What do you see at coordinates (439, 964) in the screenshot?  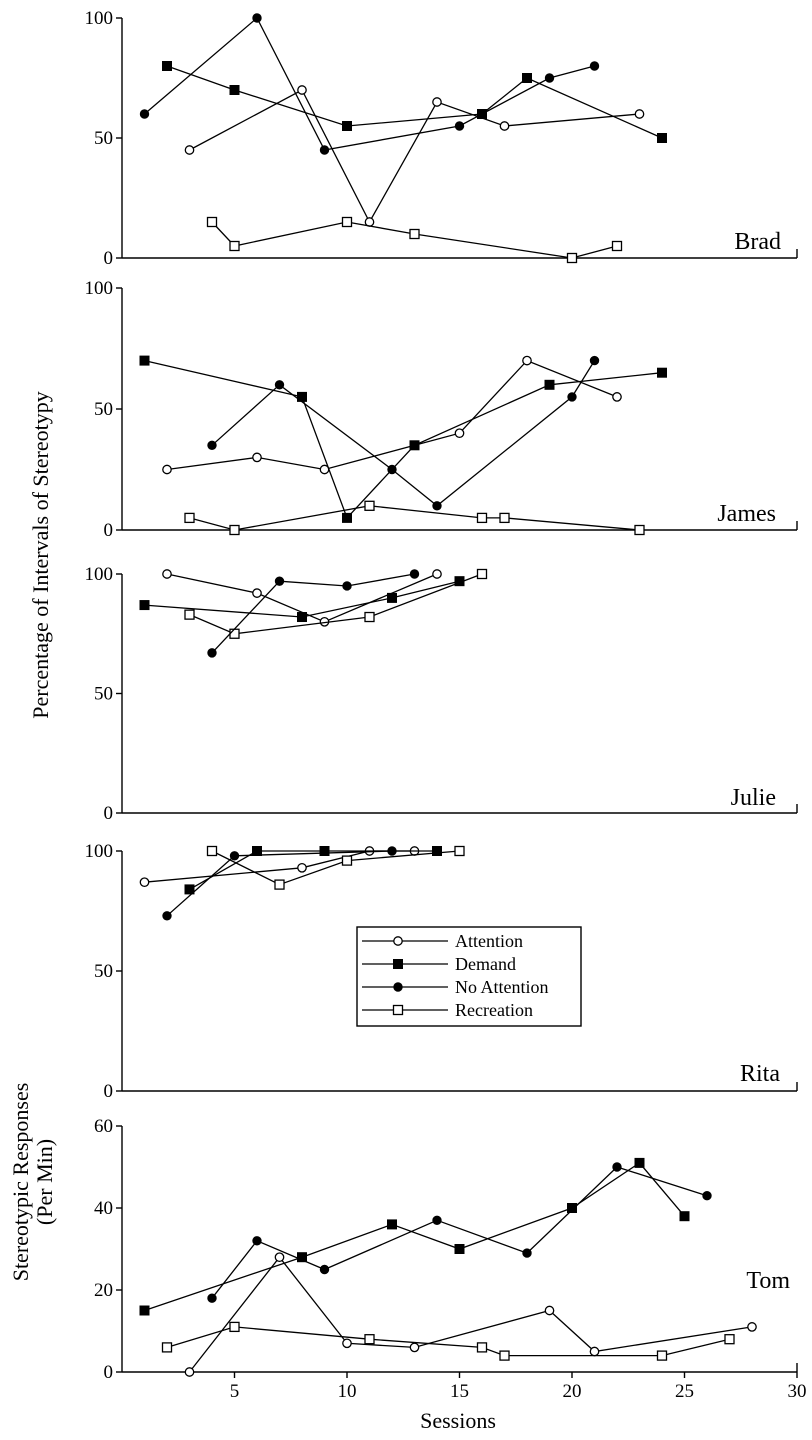 I see `legend-item-demand: Demand` at bounding box center [439, 964].